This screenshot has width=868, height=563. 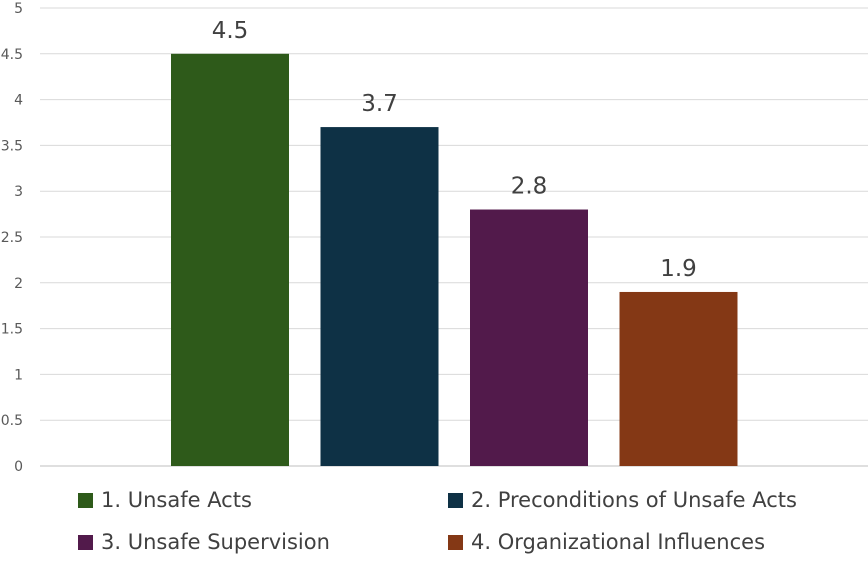 What do you see at coordinates (18, 9) in the screenshot?
I see `y-tick-label: 5` at bounding box center [18, 9].